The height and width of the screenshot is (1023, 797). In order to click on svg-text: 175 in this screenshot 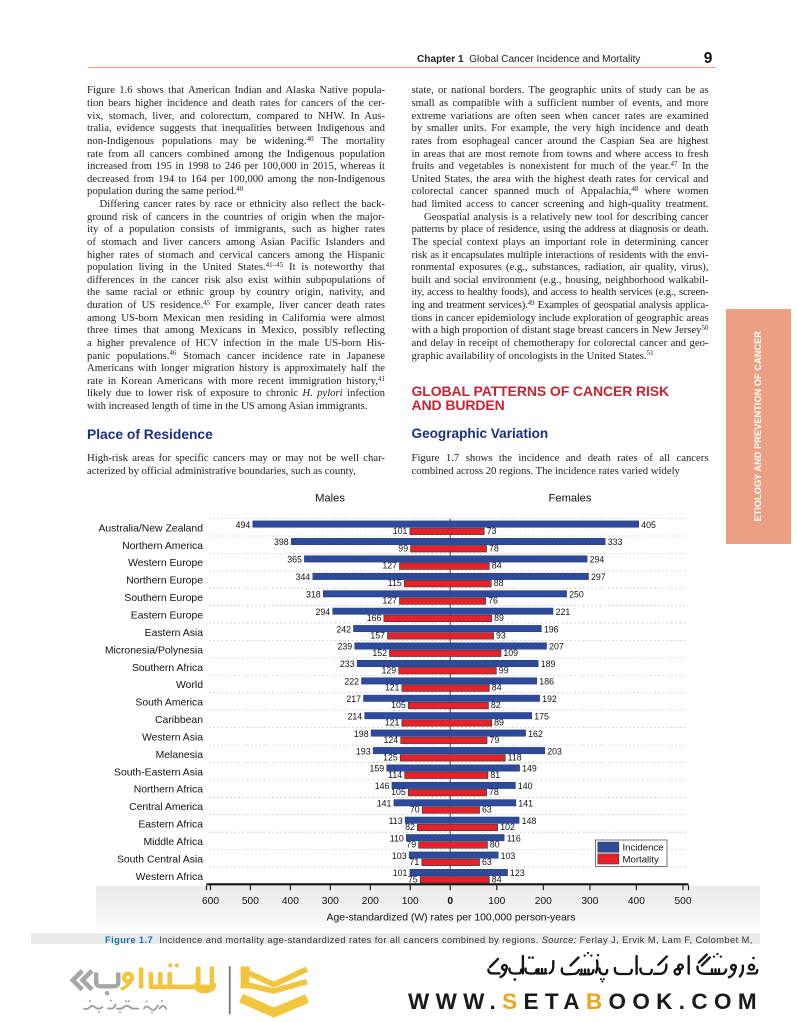, I will do `click(541, 716)`.